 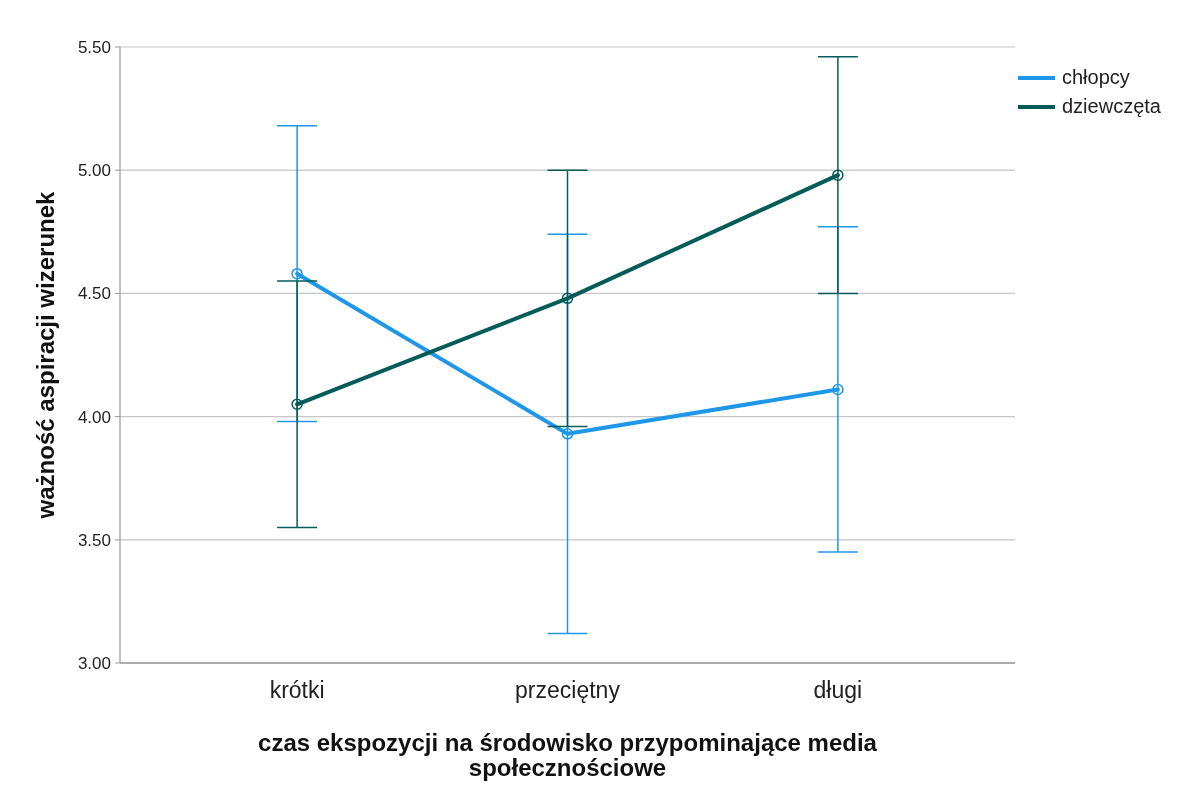 I want to click on y-tick-label: 4.00, so click(x=94, y=417).